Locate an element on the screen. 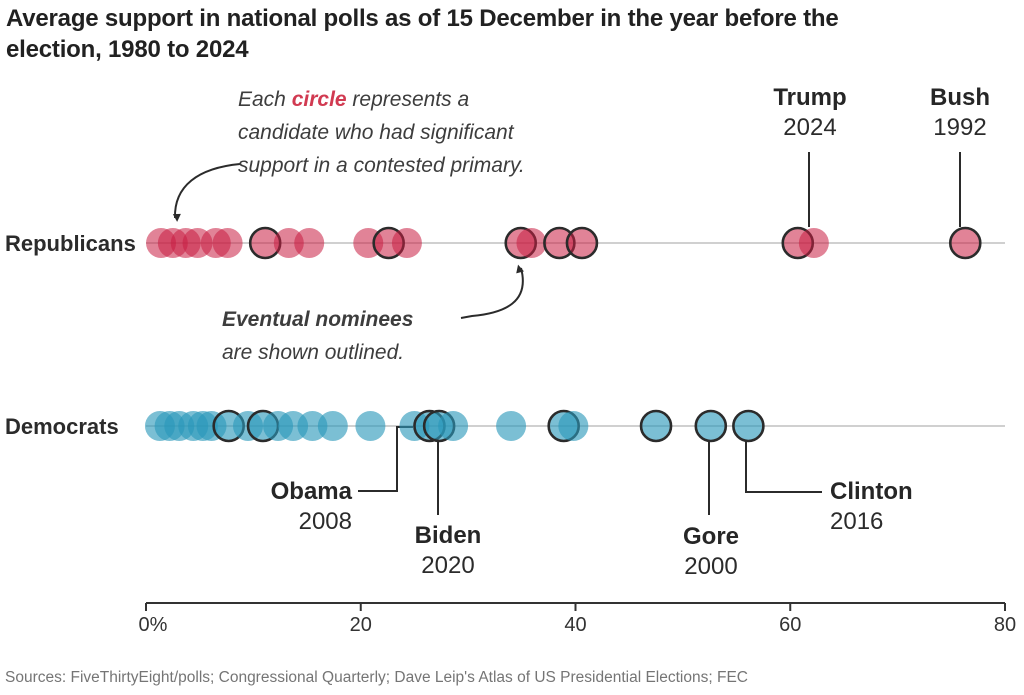 This screenshot has height=695, width=1024. row-label-republicans: Republicans is located at coordinates (70, 243).